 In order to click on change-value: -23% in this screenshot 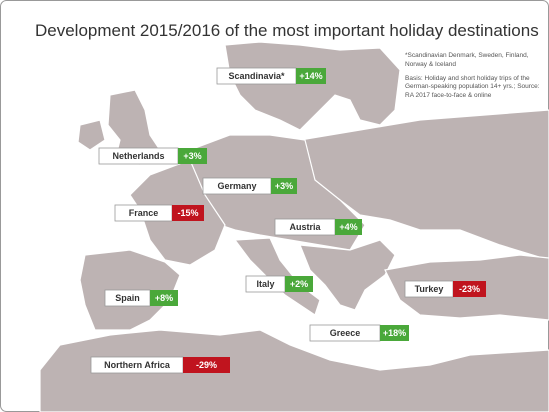, I will do `click(469, 289)`.